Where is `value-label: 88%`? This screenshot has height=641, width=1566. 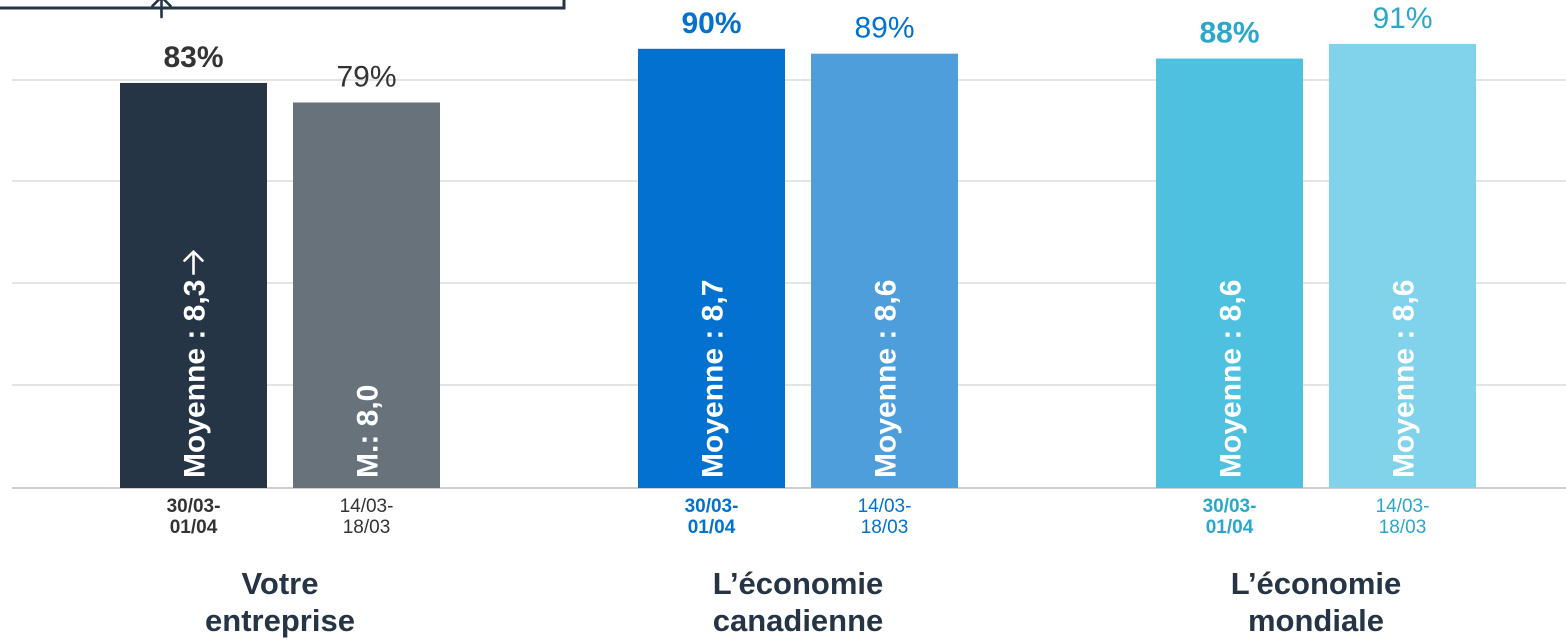
value-label: 88% is located at coordinates (1229, 33).